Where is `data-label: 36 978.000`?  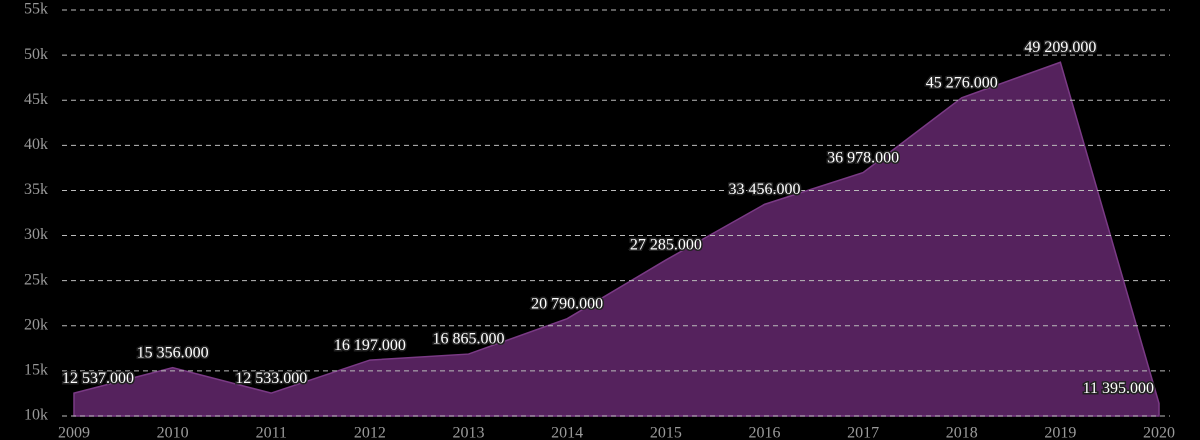
data-label: 36 978.000 is located at coordinates (863, 157).